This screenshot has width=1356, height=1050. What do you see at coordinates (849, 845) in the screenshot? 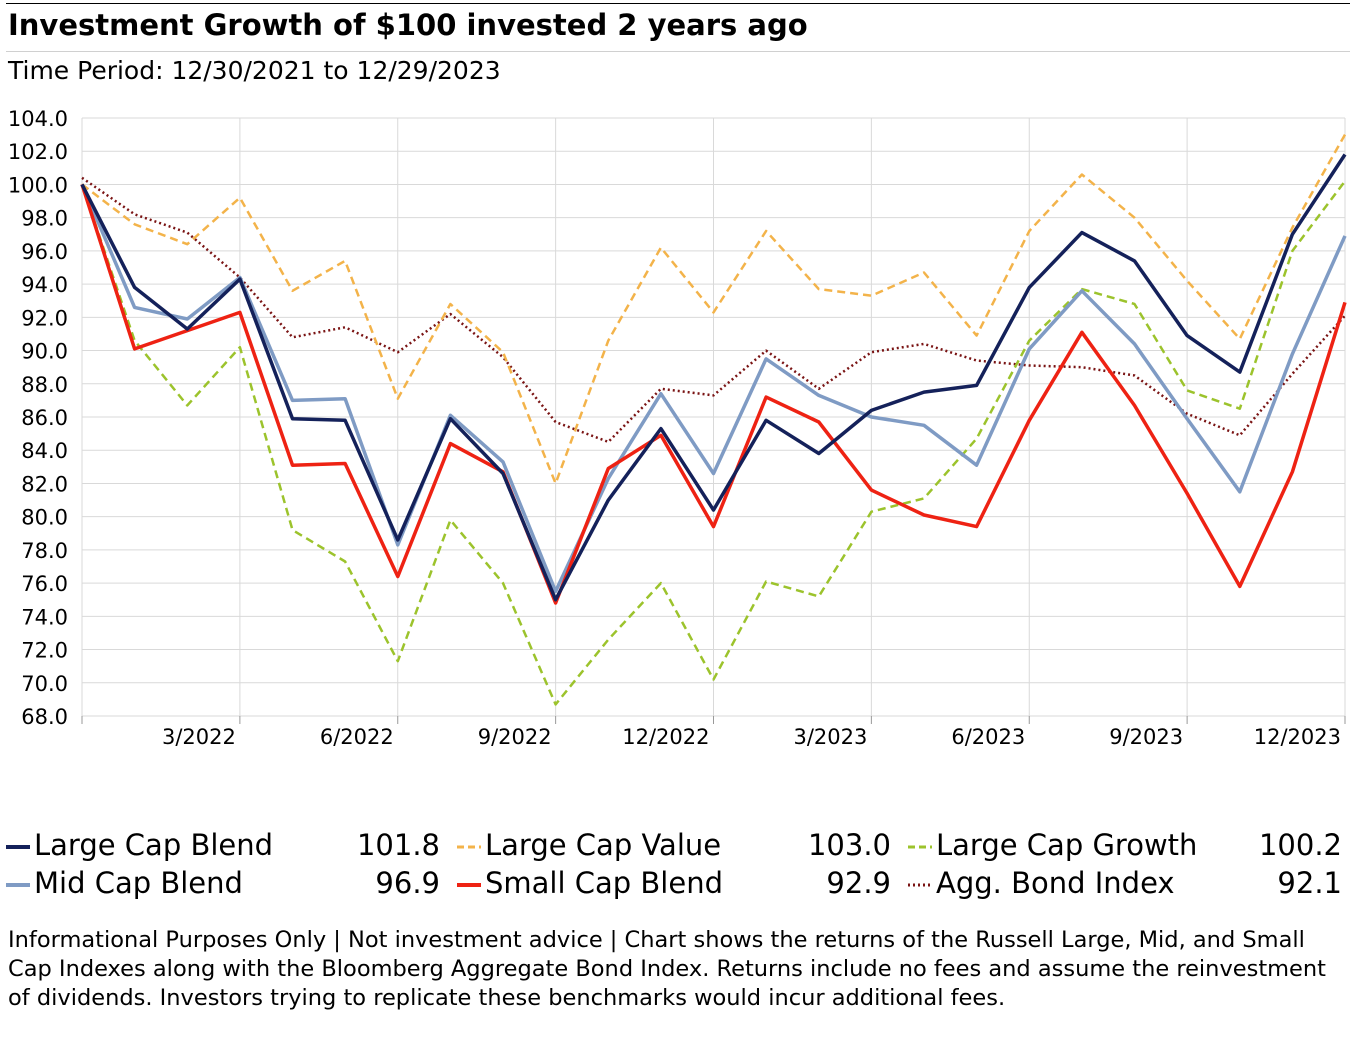
I see `legend-value: 103.0` at bounding box center [849, 845].